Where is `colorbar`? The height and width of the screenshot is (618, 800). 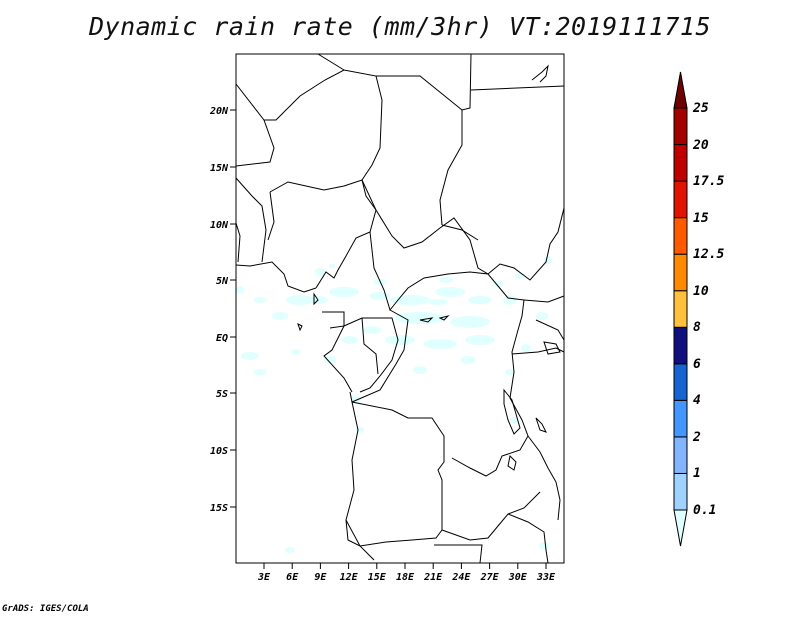 colorbar is located at coordinates (680, 309).